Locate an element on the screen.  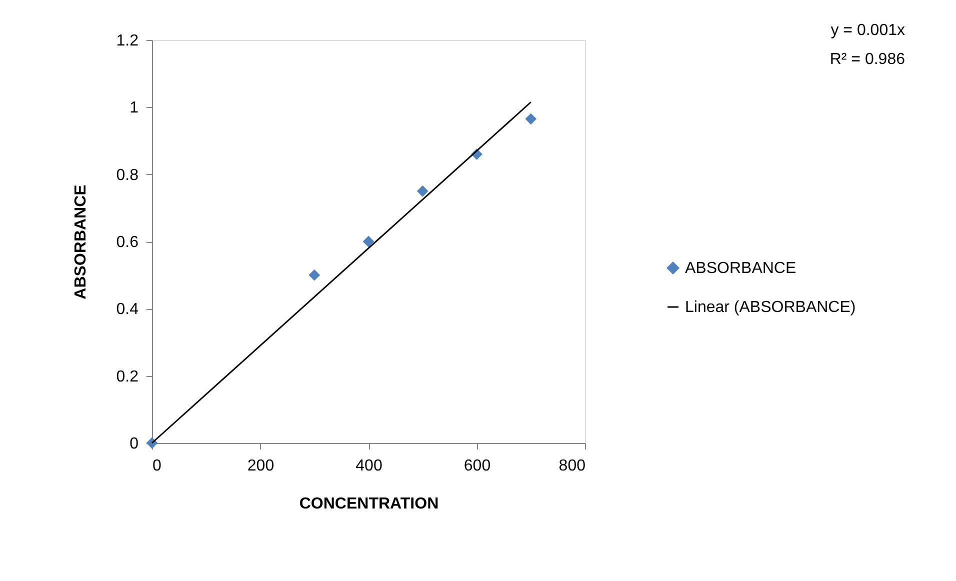
x-tick-label: 800 is located at coordinates (572, 466).